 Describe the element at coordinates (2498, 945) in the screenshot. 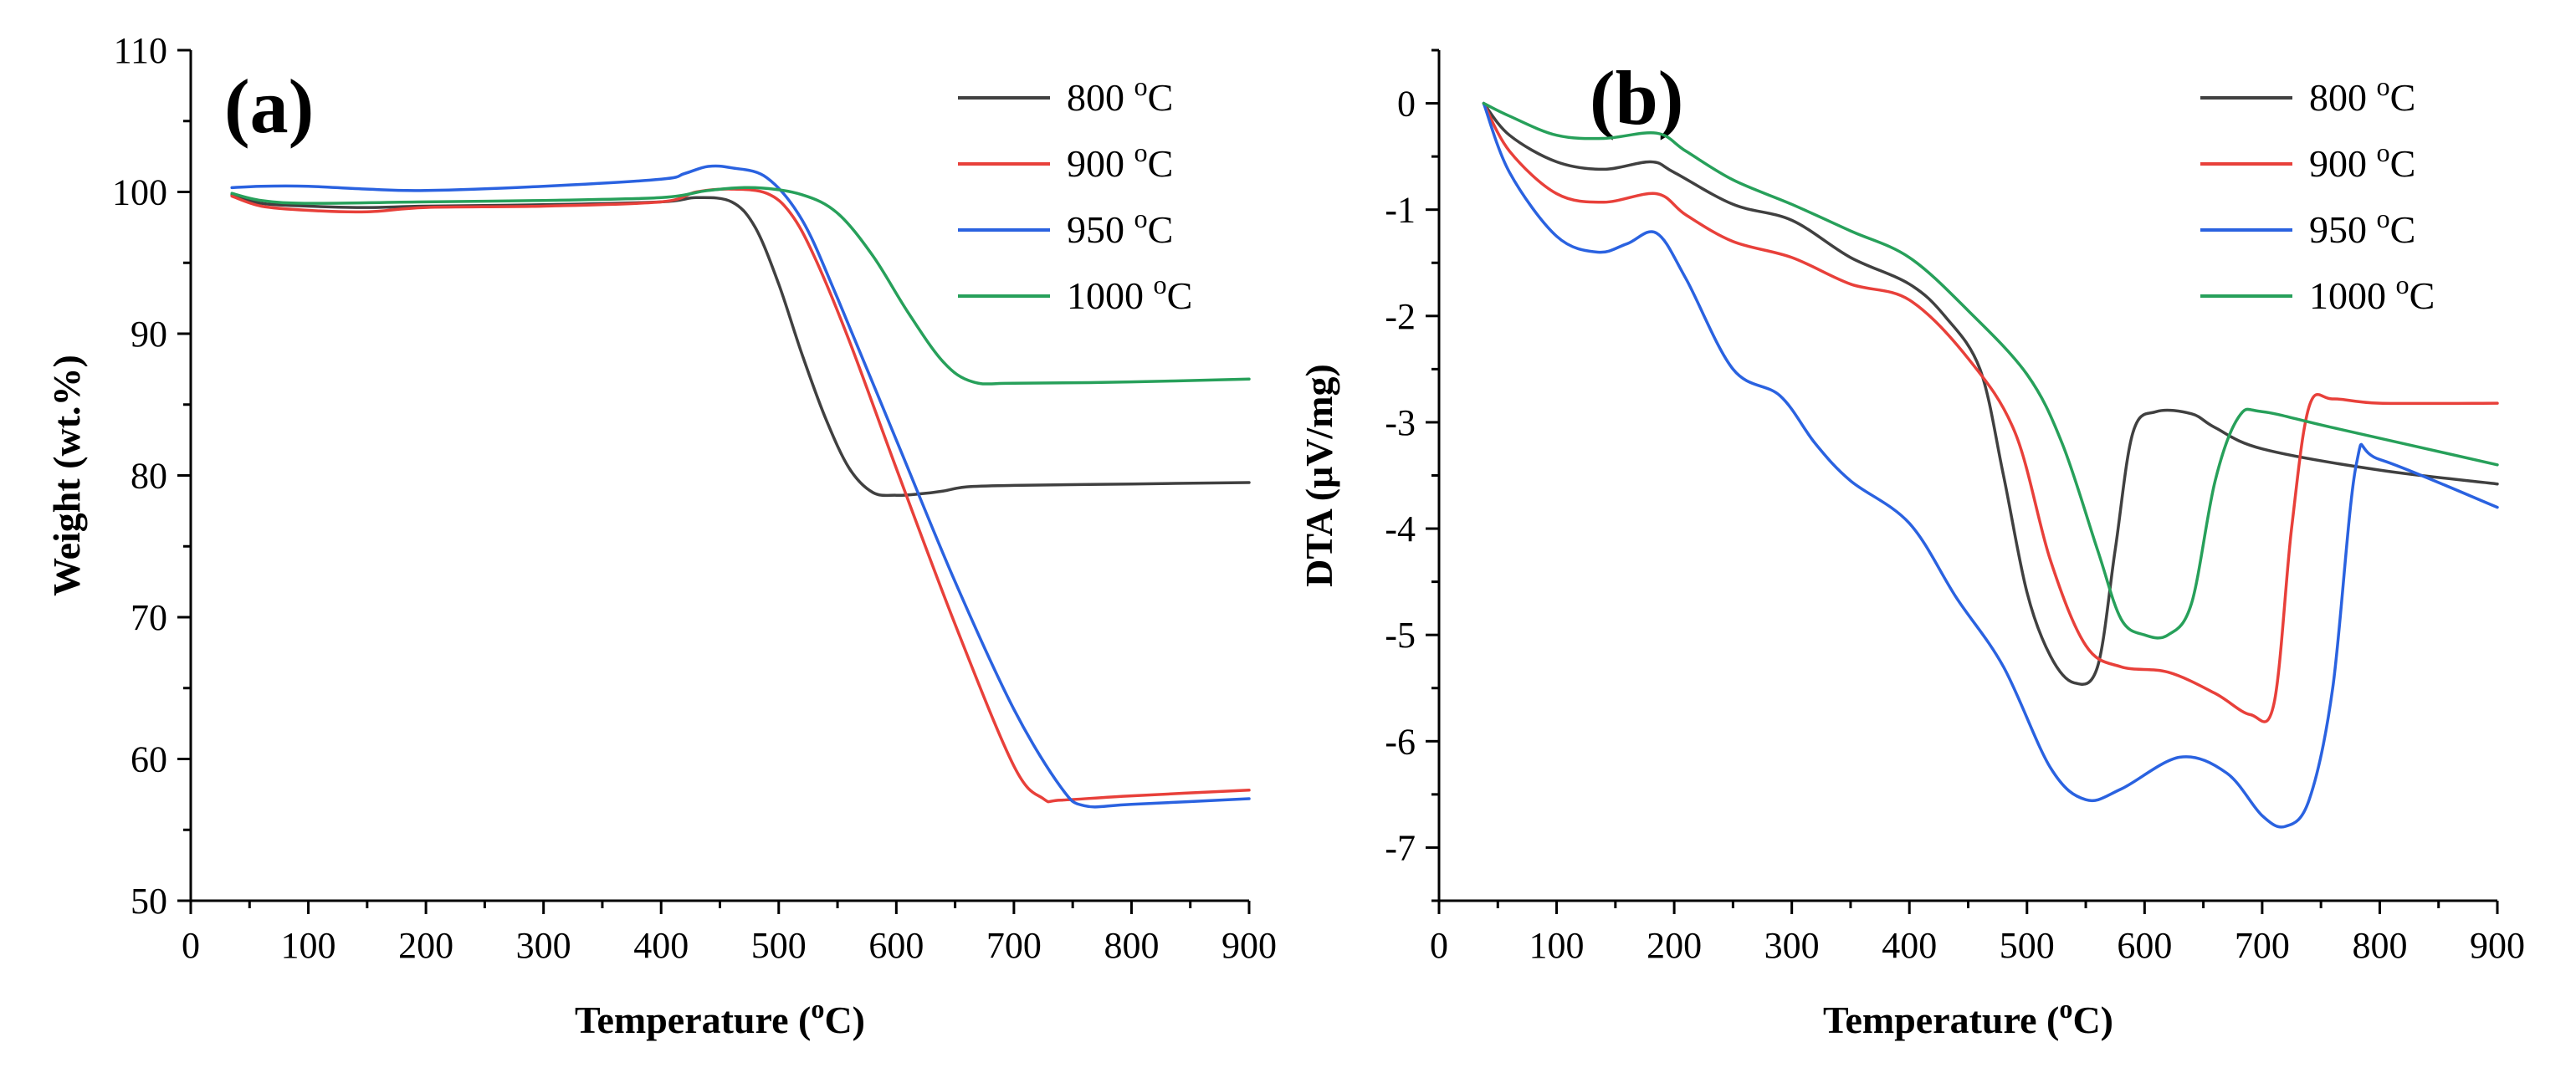

I see `panel-b-x-tick-label: 900` at that location.